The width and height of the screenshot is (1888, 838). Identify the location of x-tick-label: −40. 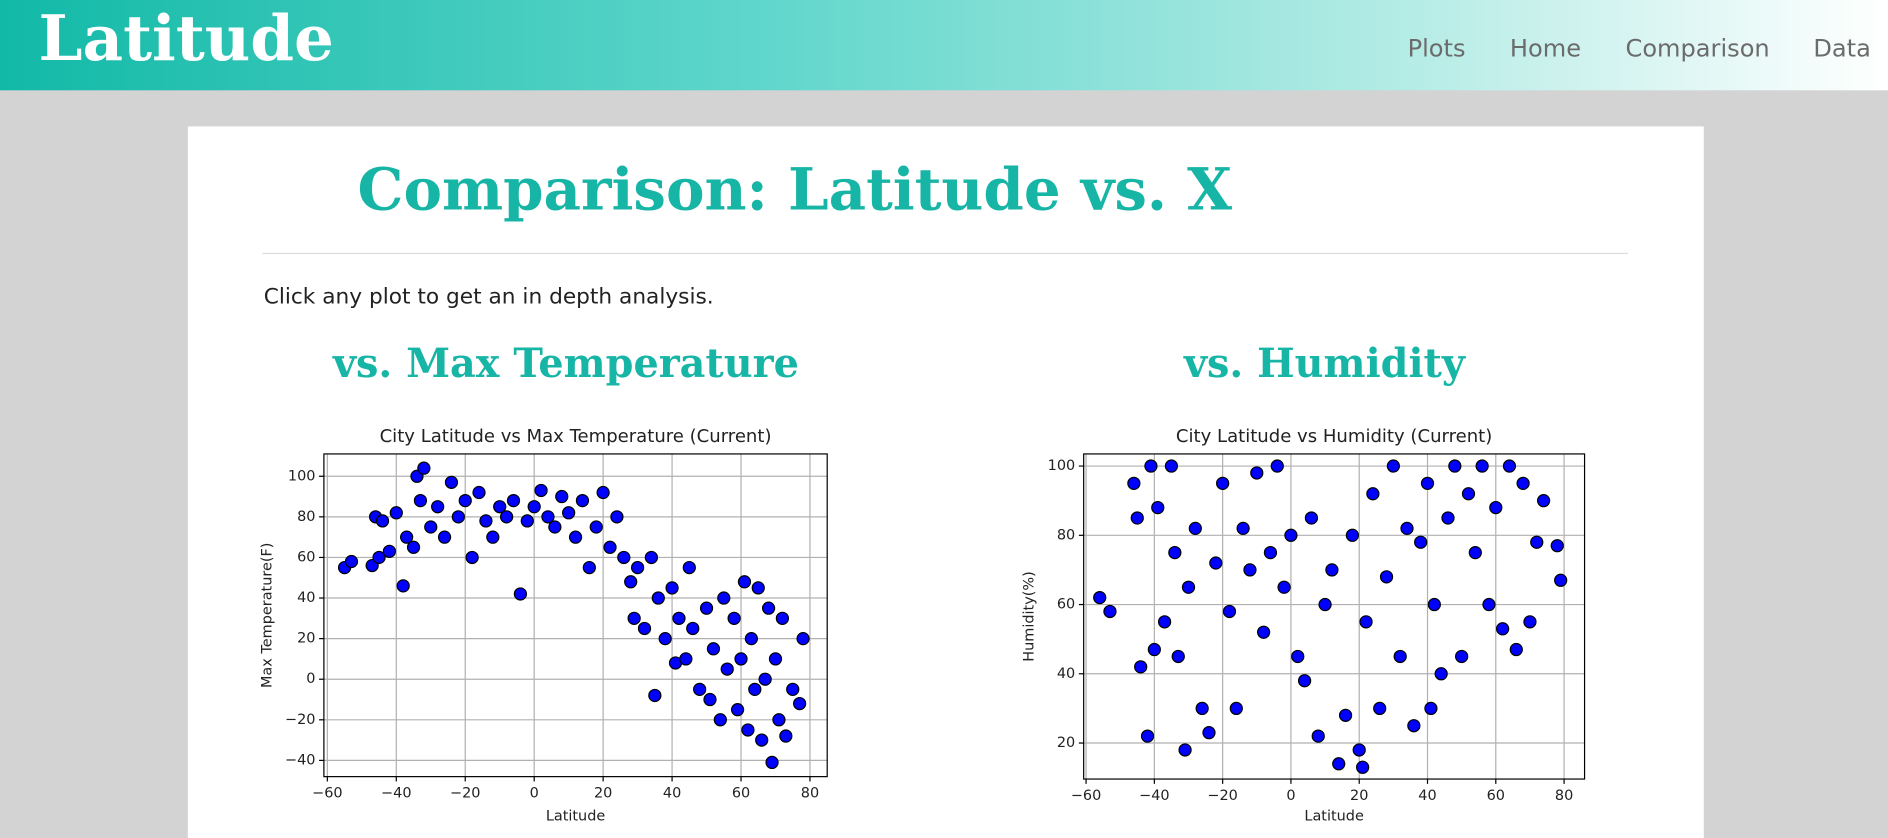
(1154, 796).